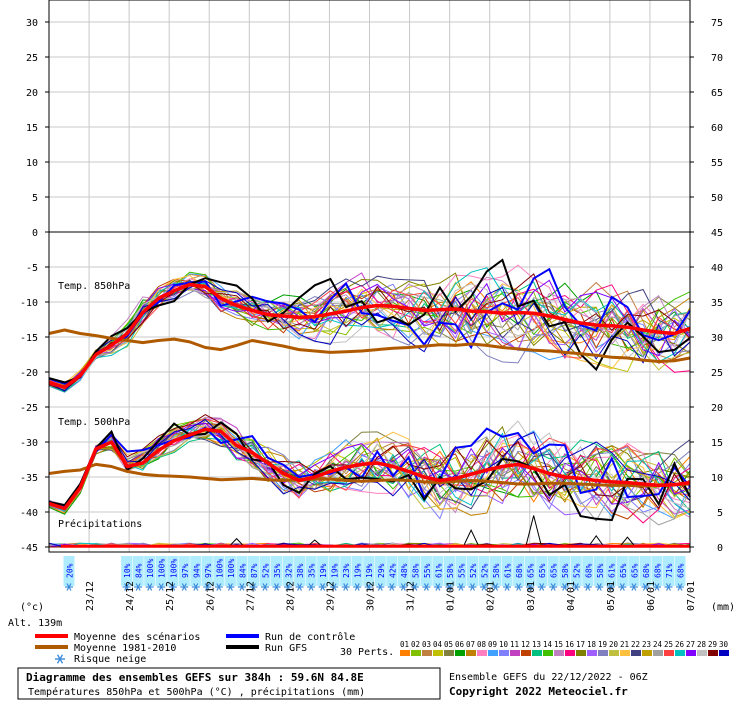 This screenshot has width=740, height=704. What do you see at coordinates (29, 513) in the screenshot?
I see `left-tick-label: -40` at bounding box center [29, 513].